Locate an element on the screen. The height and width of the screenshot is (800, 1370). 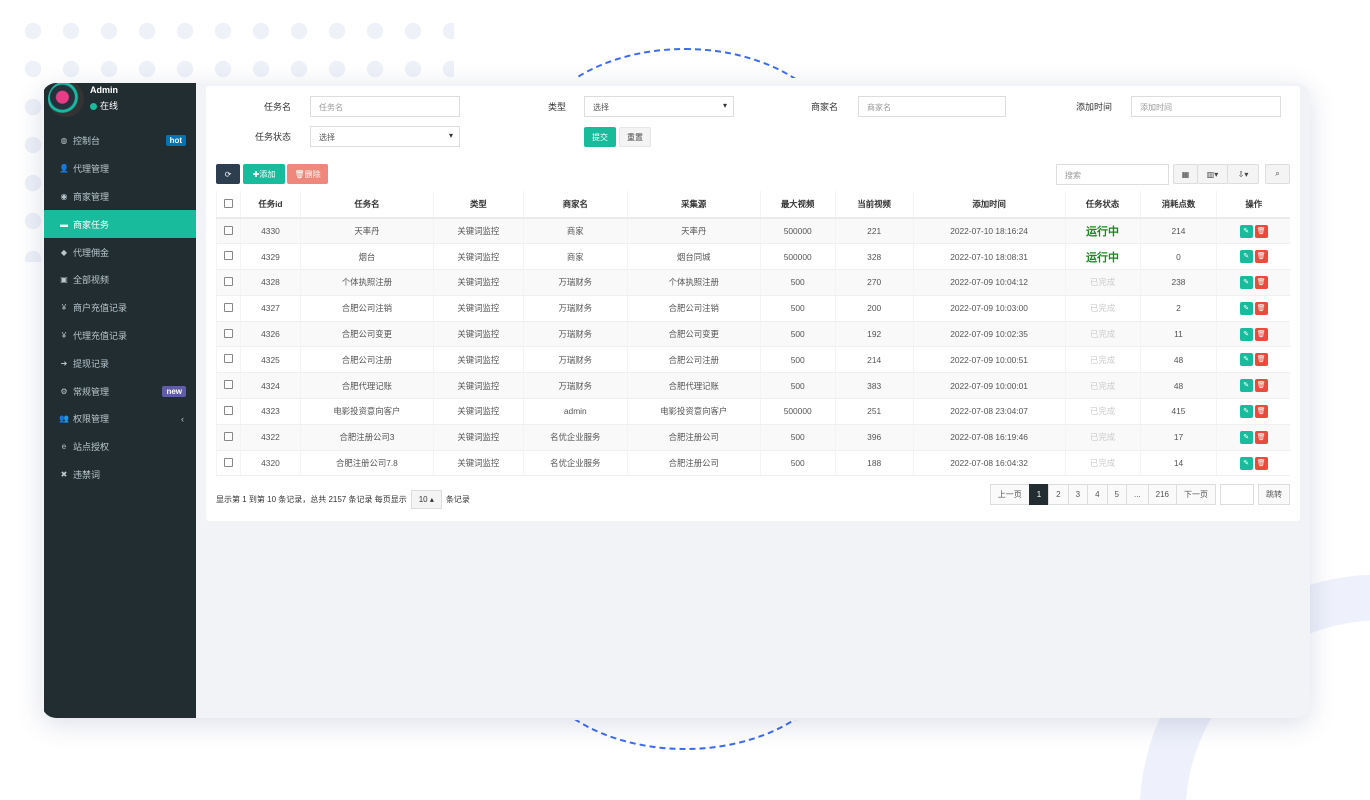
select-all-checkbox is located at coordinates (228, 203).